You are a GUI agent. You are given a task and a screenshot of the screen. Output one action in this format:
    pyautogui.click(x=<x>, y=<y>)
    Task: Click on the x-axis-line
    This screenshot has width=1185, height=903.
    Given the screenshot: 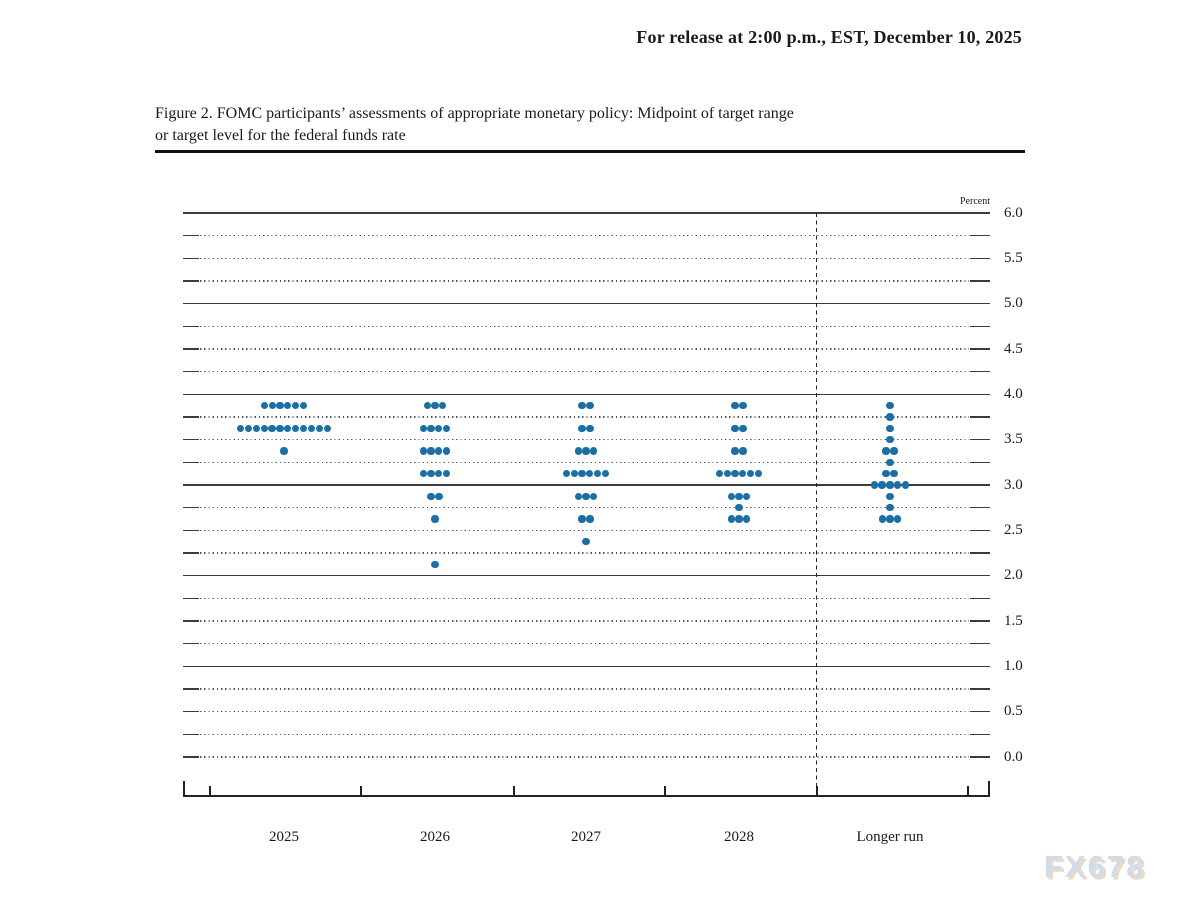 What is the action you would take?
    pyautogui.click(x=586, y=795)
    